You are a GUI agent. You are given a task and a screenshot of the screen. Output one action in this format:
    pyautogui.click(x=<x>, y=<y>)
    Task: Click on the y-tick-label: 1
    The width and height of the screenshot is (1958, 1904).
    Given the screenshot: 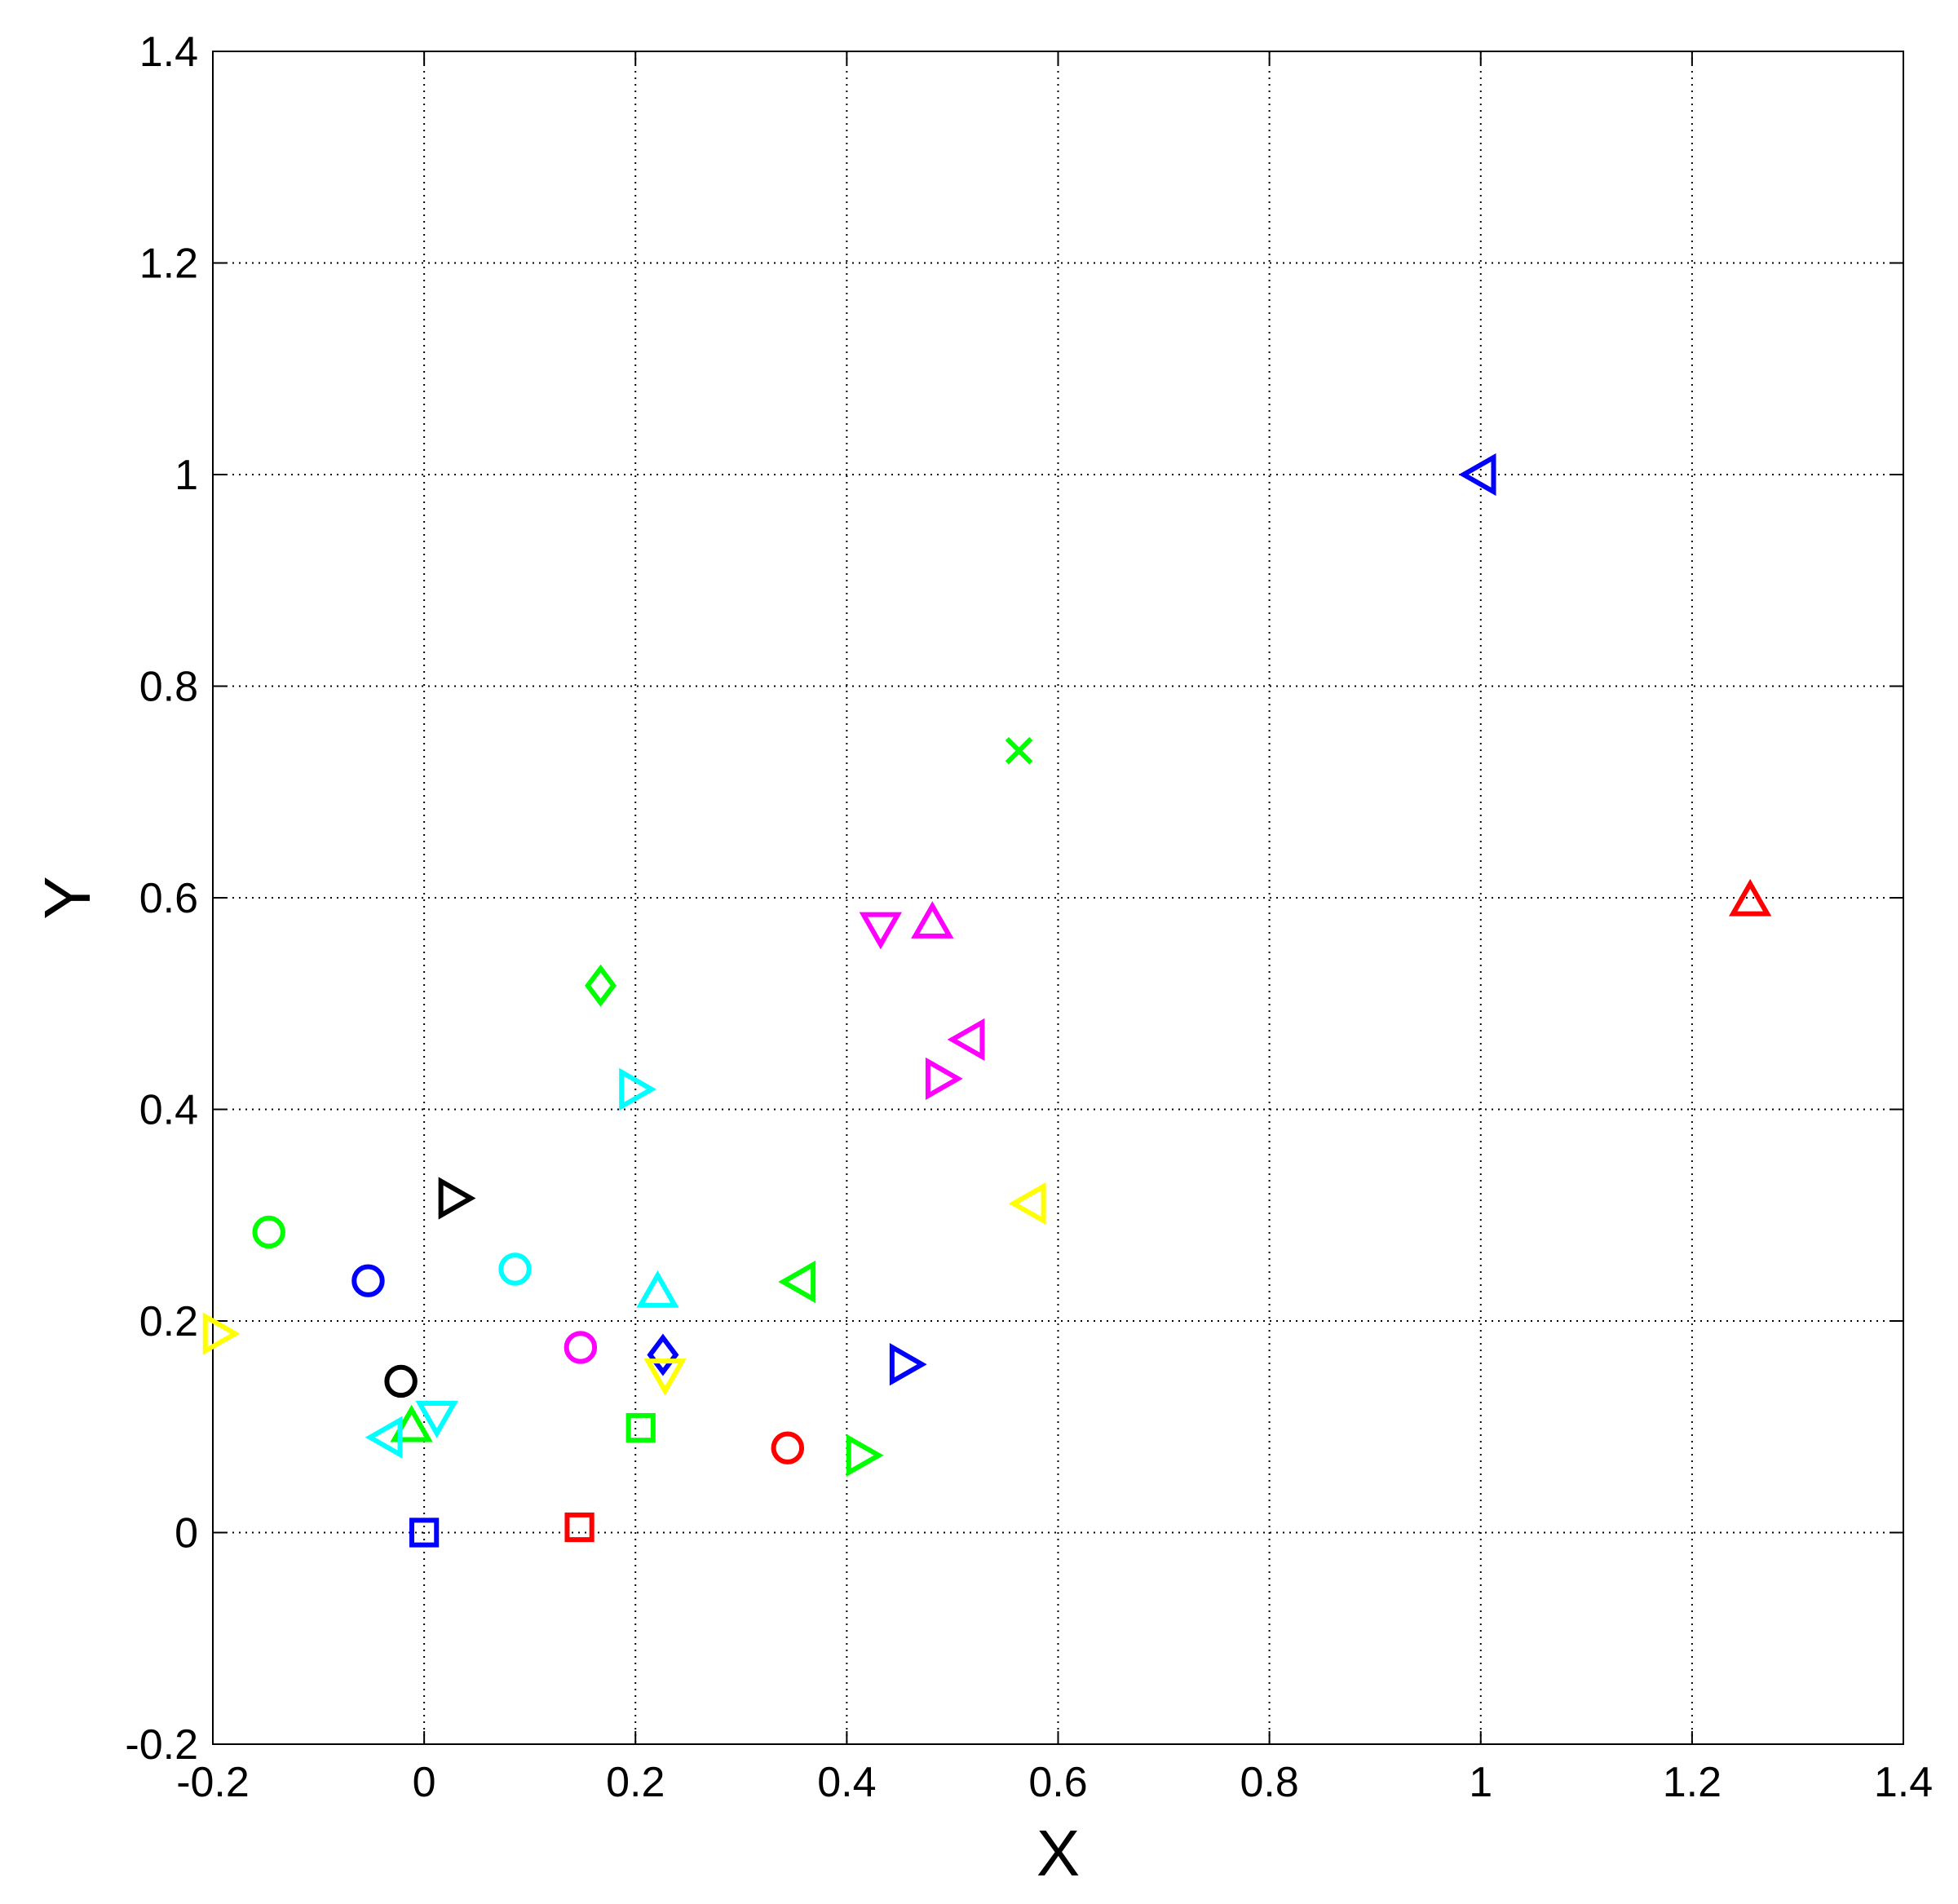 What is the action you would take?
    pyautogui.click(x=186, y=476)
    